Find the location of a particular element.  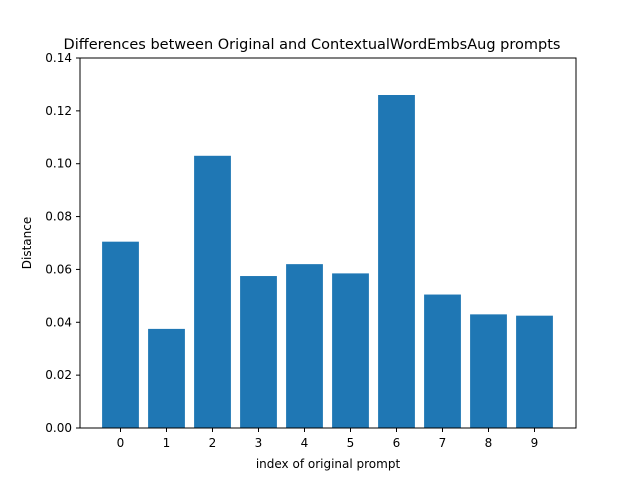

x-tick-label: 8 is located at coordinates (489, 443).